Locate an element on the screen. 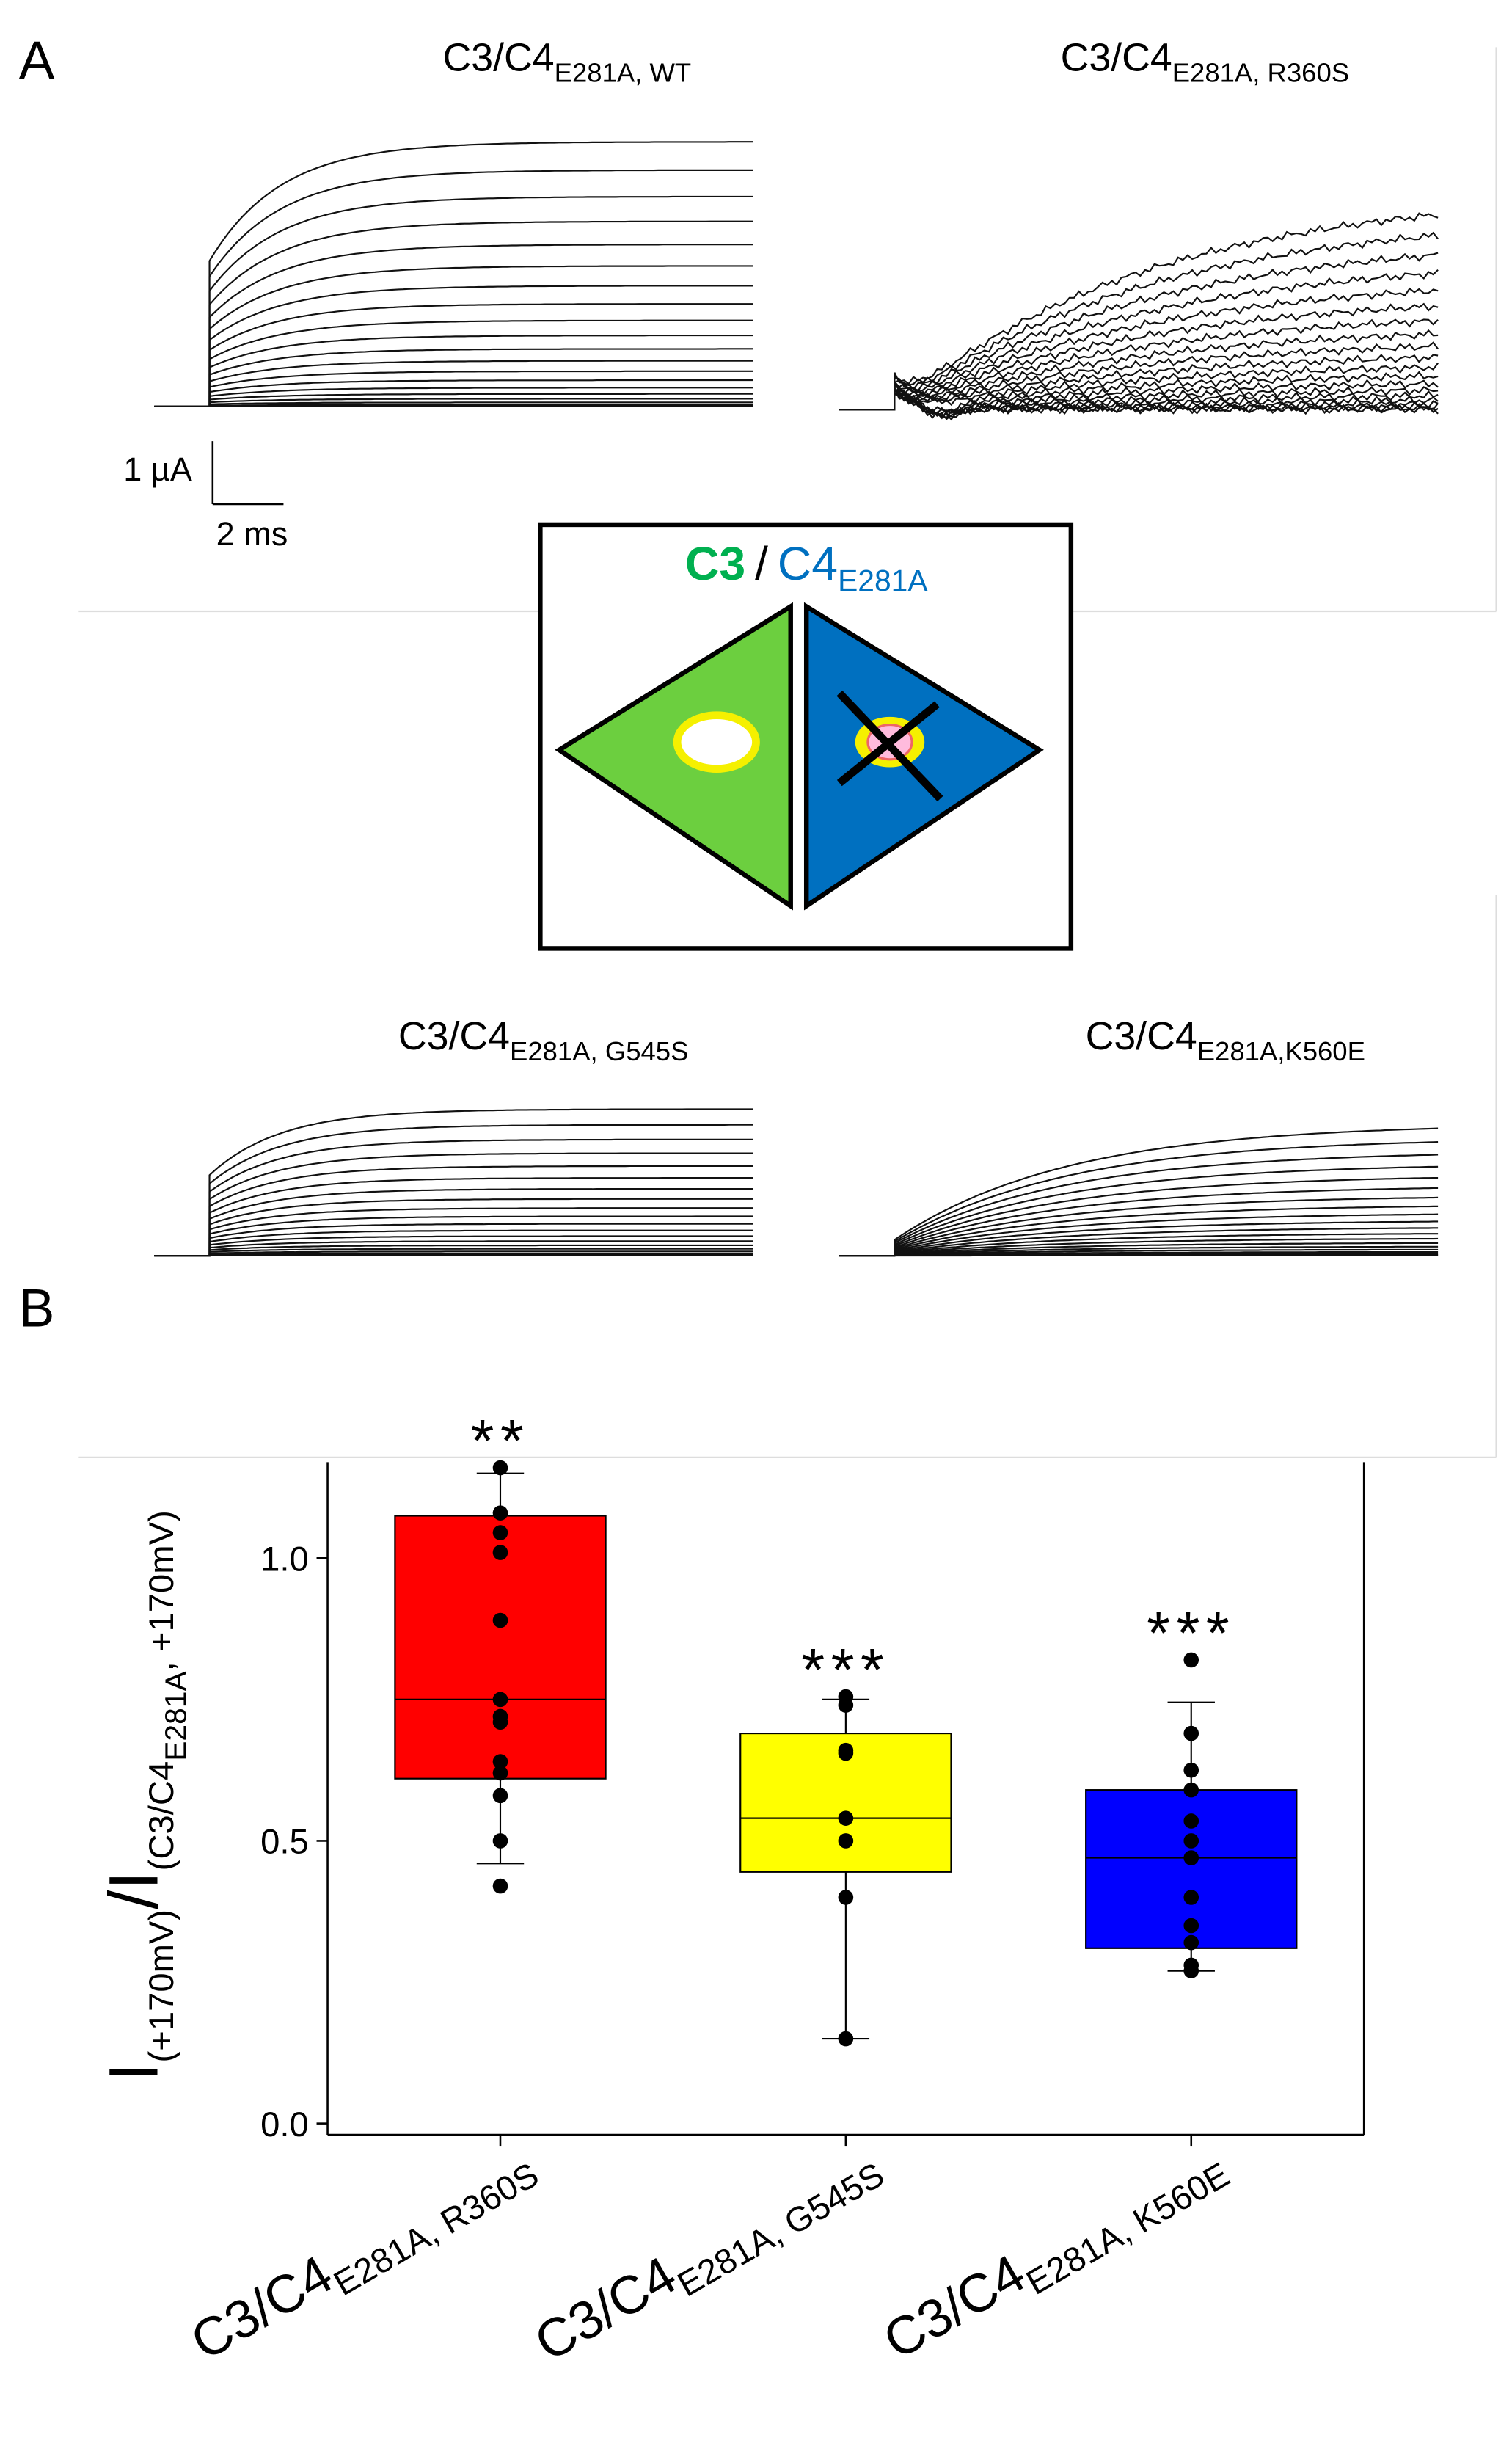 The height and width of the screenshot is (2454, 1512). y-axis-label-part: I is located at coordinates (134, 2071).